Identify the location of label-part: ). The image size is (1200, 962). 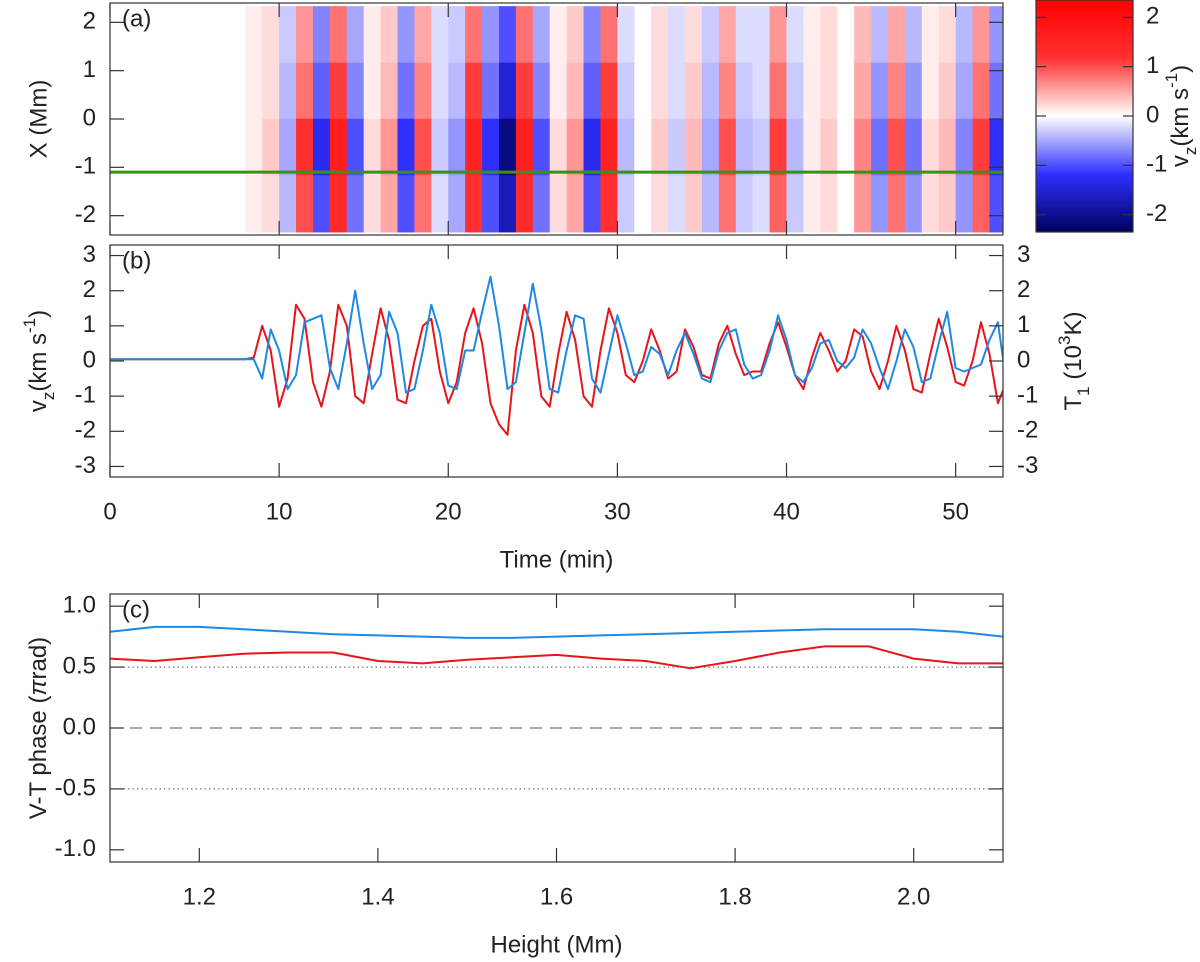
(1180, 69).